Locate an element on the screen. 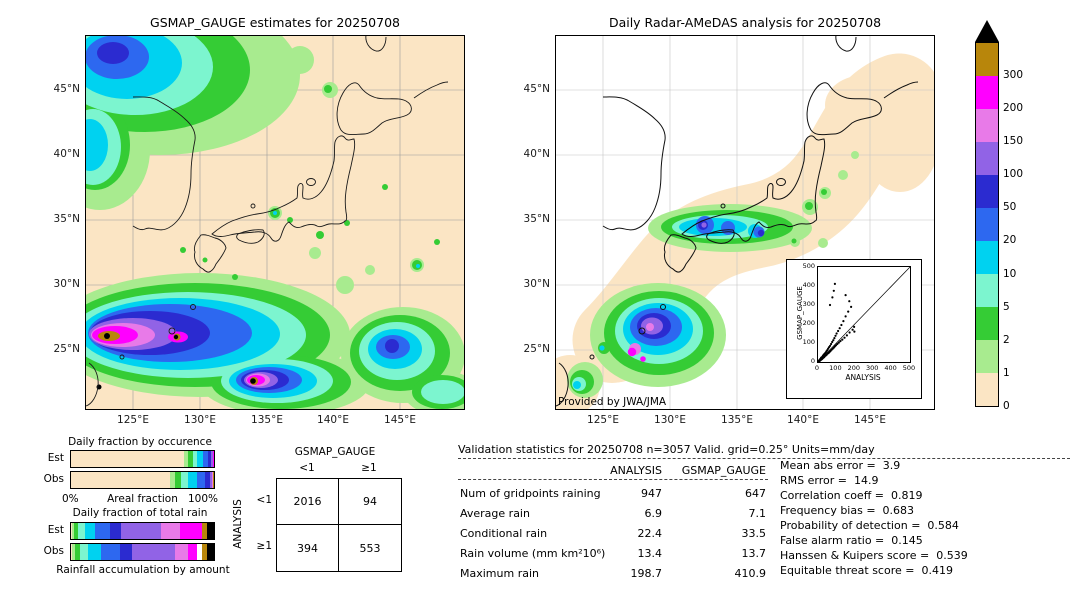  stats-divider-header is located at coordinates (613, 479).